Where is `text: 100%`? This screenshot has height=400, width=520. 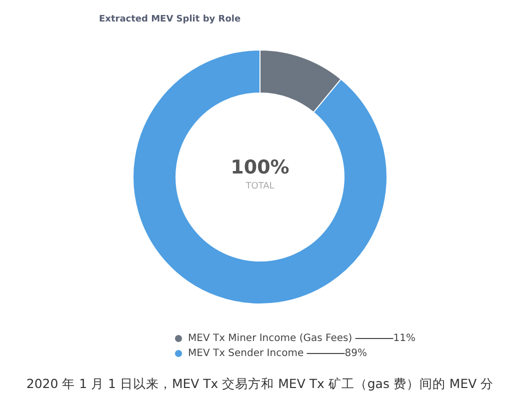 text: 100% is located at coordinates (260, 167).